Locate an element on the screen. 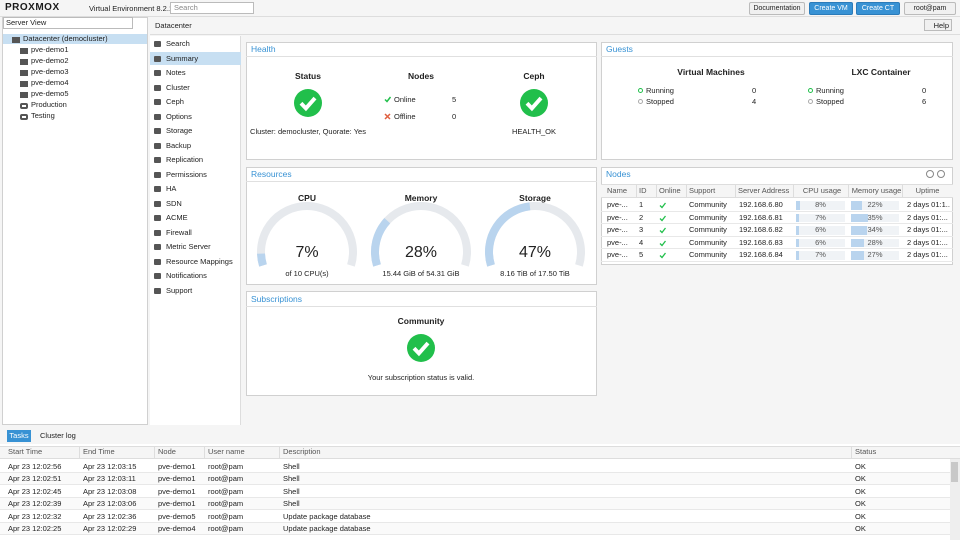  nodes-column-header: Memory usage is located at coordinates (876, 190).